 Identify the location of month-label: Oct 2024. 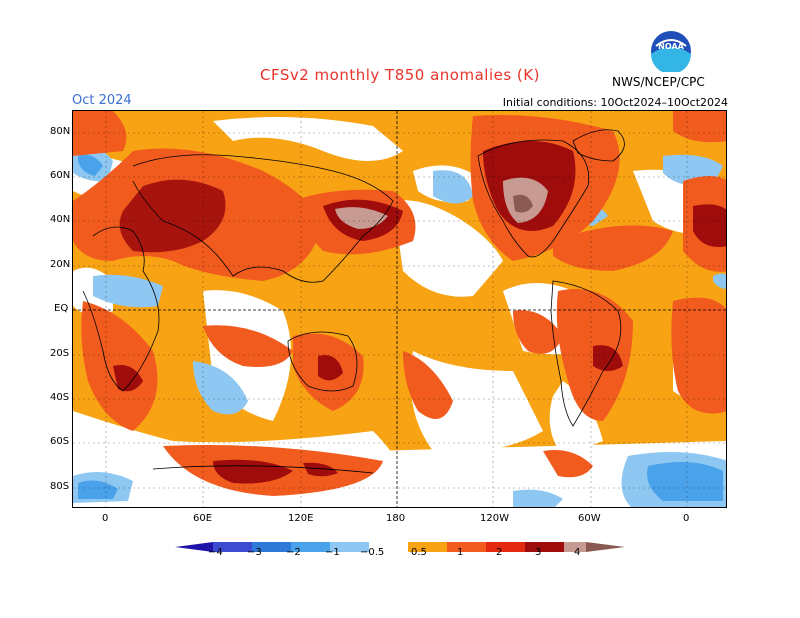
(102, 100).